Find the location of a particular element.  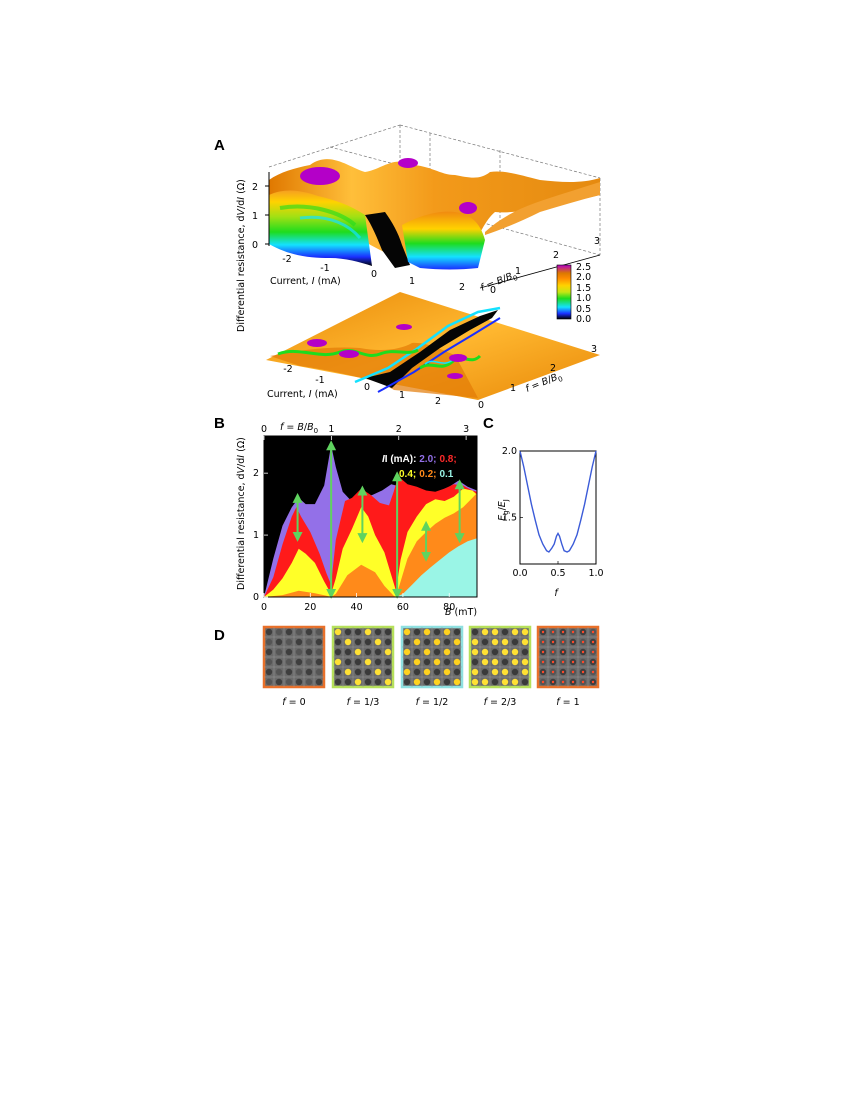

c-y-tick-label-0: 2.0 is located at coordinates (509, 451).